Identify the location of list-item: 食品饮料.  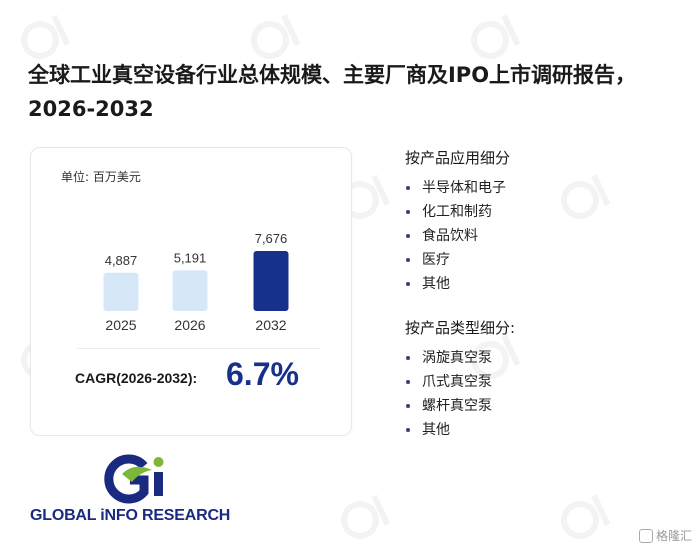
(455, 236).